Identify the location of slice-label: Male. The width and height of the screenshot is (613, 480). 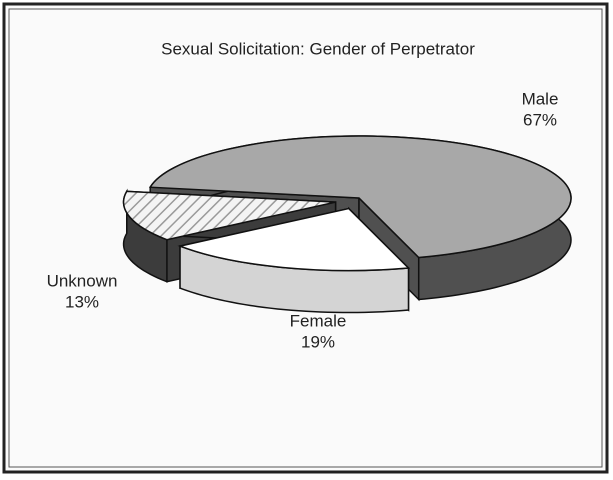
(540, 98).